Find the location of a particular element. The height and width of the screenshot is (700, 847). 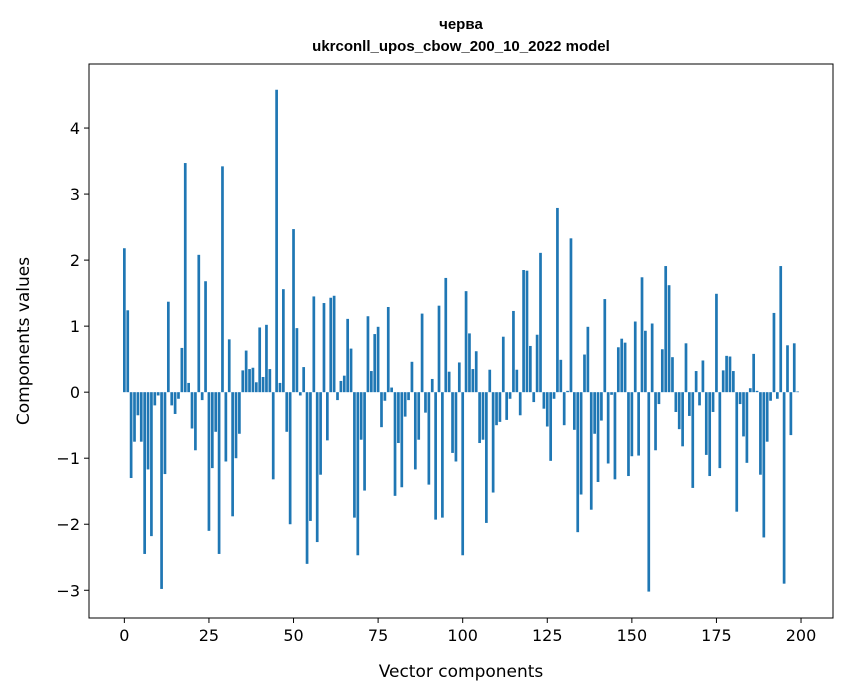

x-tick-label: 100 is located at coordinates (462, 635).